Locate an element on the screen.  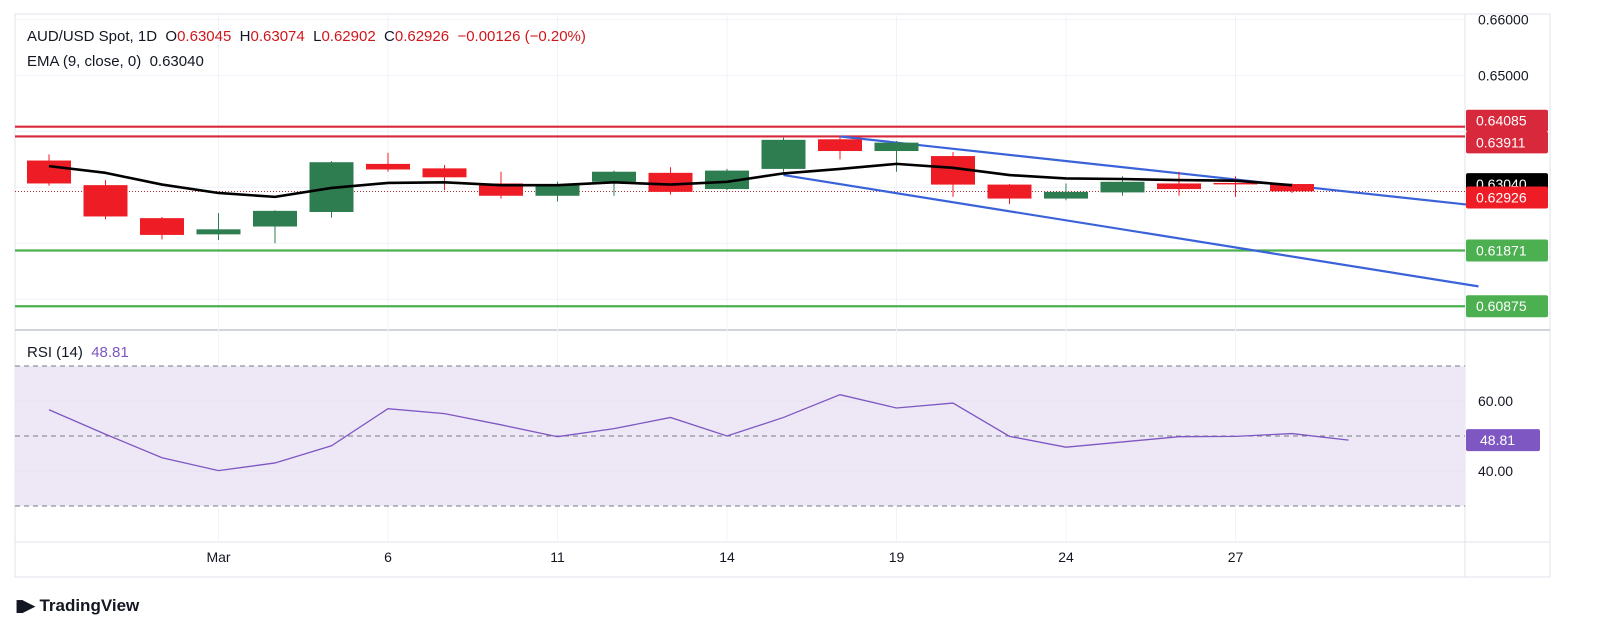
low-label: L is located at coordinates (317, 36).